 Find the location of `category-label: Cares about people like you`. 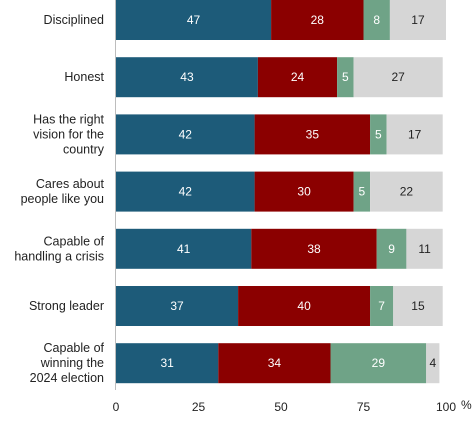

category-label: Cares about people like you is located at coordinates (63, 191).